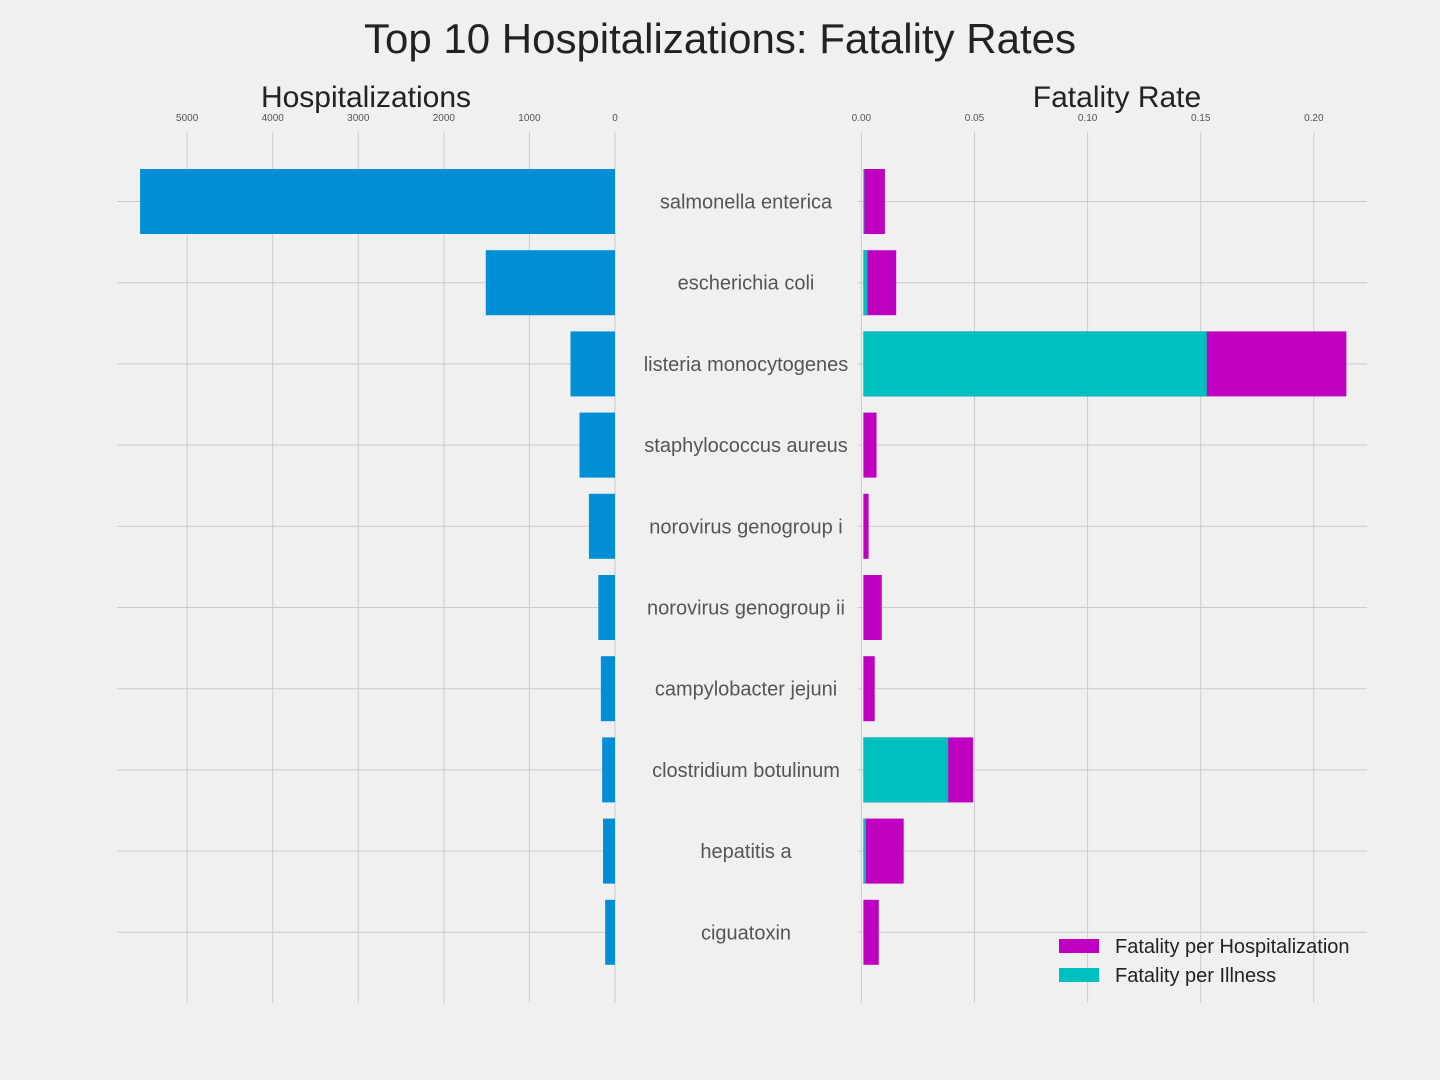 Image resolution: width=1440 pixels, height=1080 pixels. Describe the element at coordinates (746, 690) in the screenshot. I see `category-label: campylobacter jejuni` at that location.